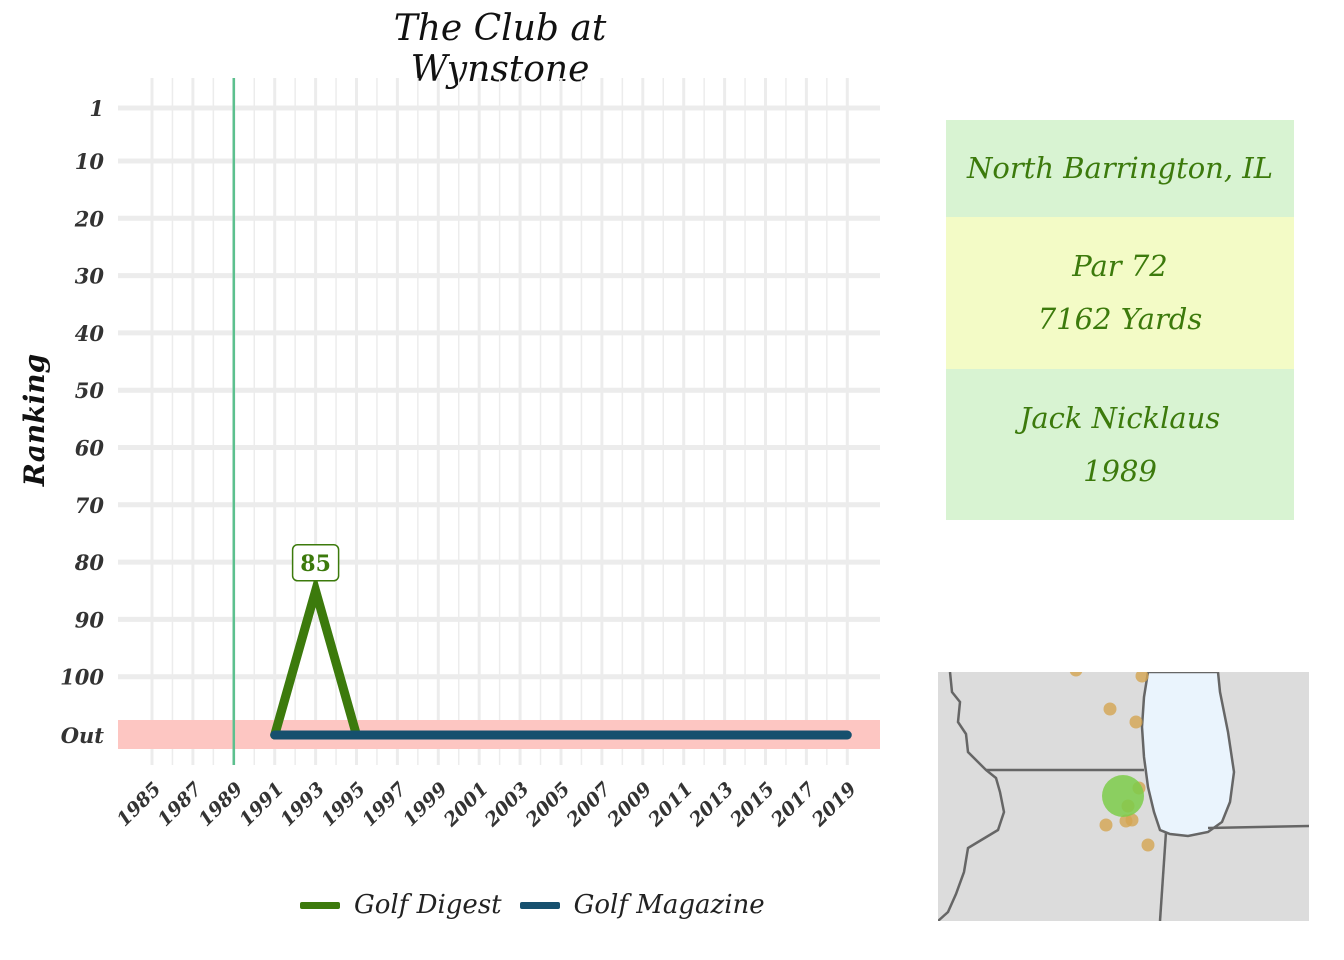 This screenshot has width=1344, height=960. What do you see at coordinates (1120, 266) in the screenshot?
I see `par-text: Par 72` at bounding box center [1120, 266].